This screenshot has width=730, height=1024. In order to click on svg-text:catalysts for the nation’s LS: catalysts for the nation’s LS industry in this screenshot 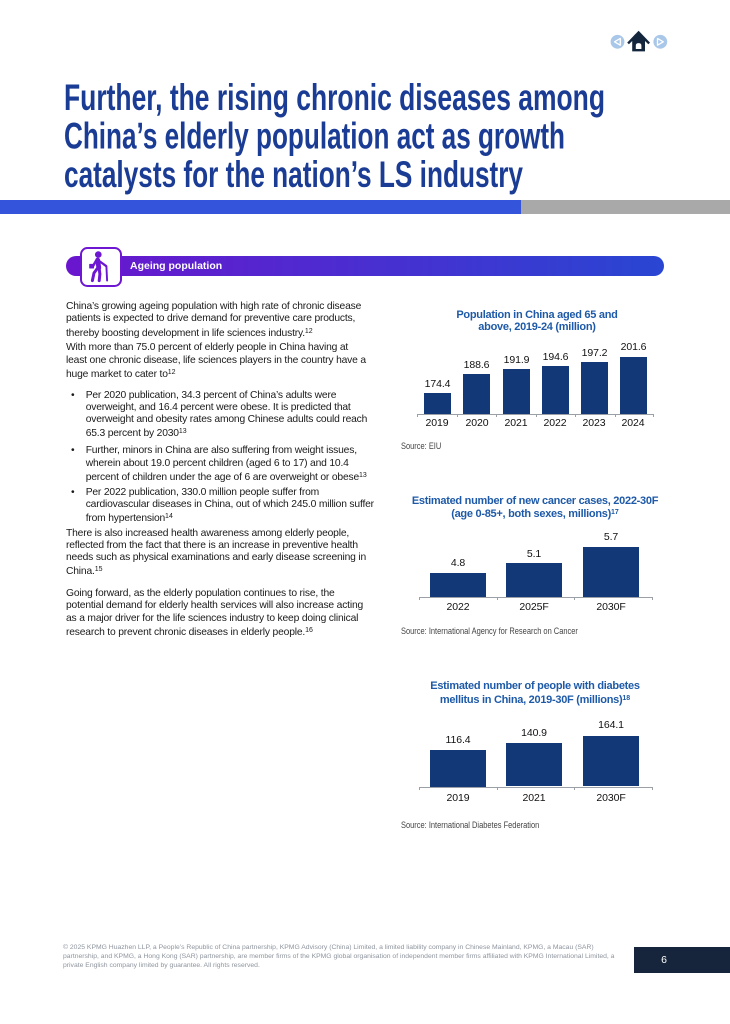, I will do `click(293, 174)`.